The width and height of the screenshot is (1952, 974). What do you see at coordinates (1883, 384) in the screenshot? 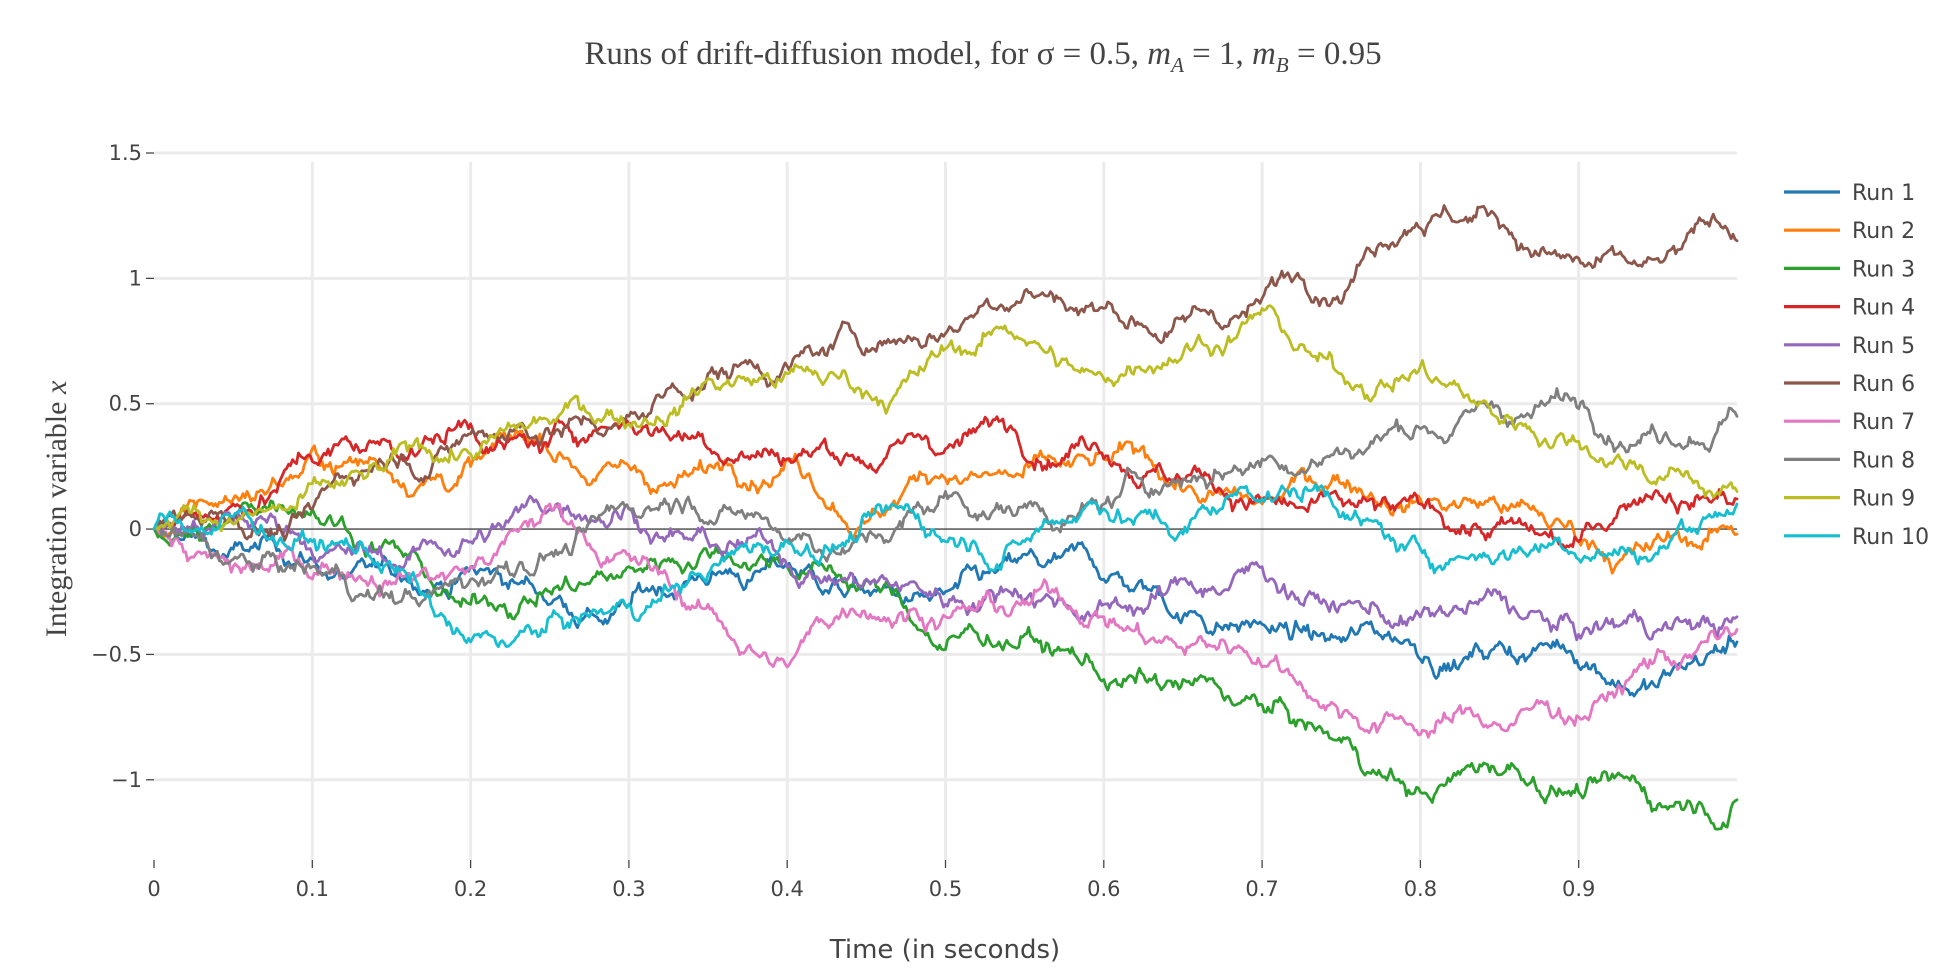
I see `legend-label: Run 6` at bounding box center [1883, 384].